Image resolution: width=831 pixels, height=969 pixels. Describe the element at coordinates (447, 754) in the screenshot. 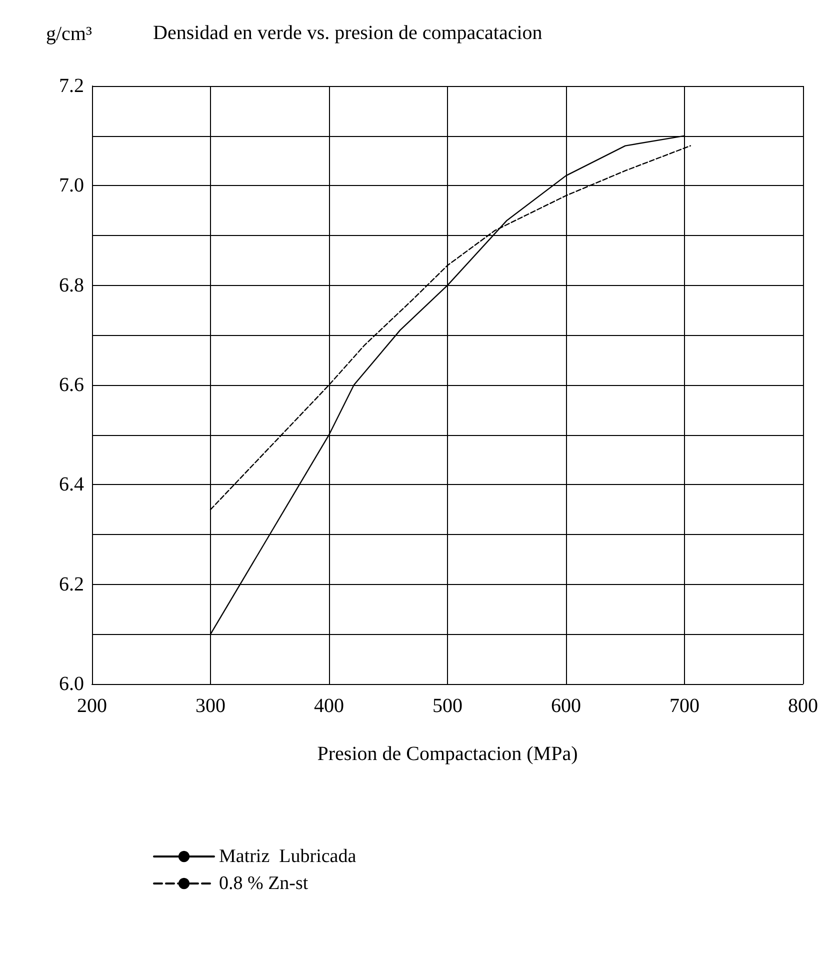

I see `x-axis-title: Presion de Compactacion (MPa)` at that location.